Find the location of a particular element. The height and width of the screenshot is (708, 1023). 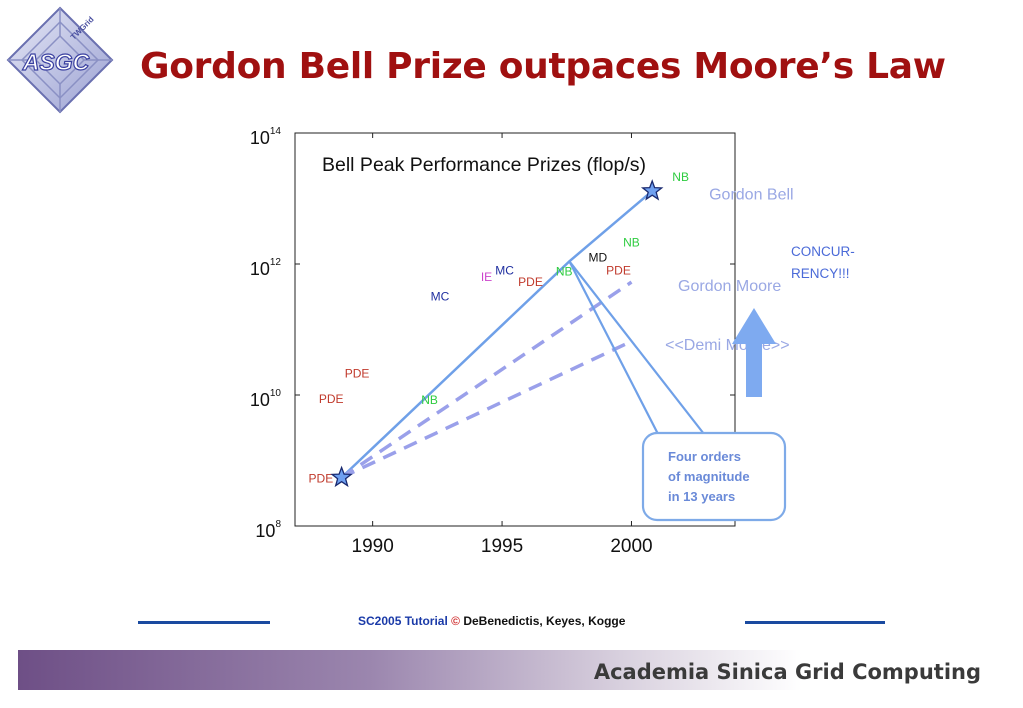

x-tick-label: 1990 is located at coordinates (373, 546).